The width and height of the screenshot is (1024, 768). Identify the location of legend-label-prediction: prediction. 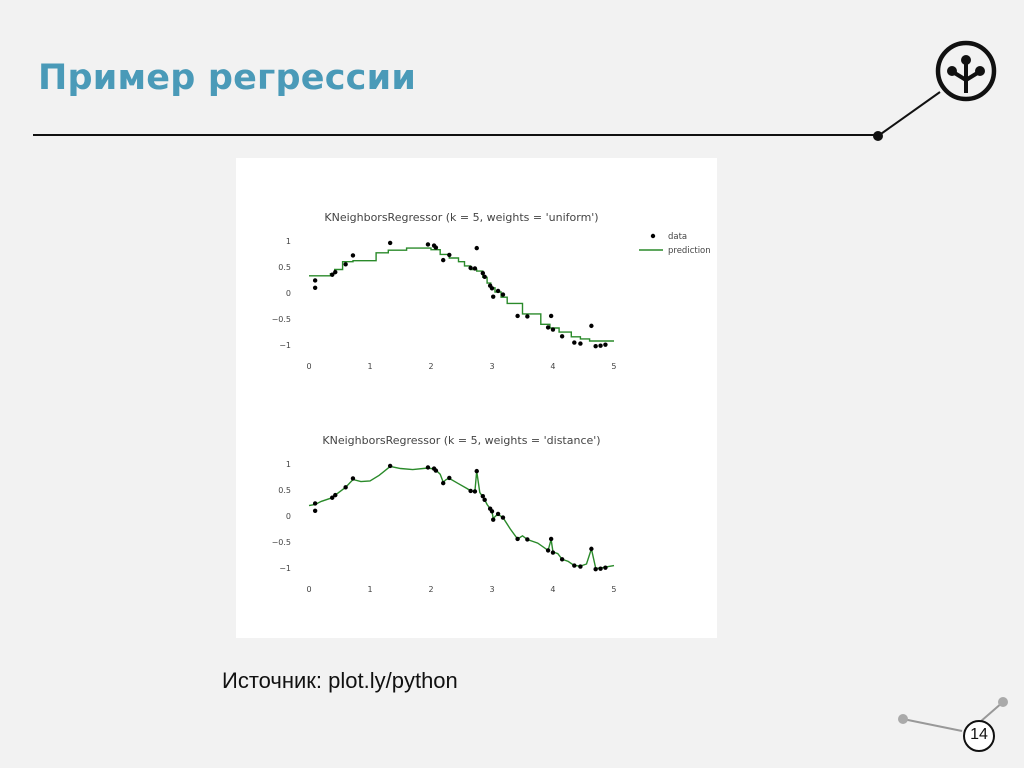
(689, 251).